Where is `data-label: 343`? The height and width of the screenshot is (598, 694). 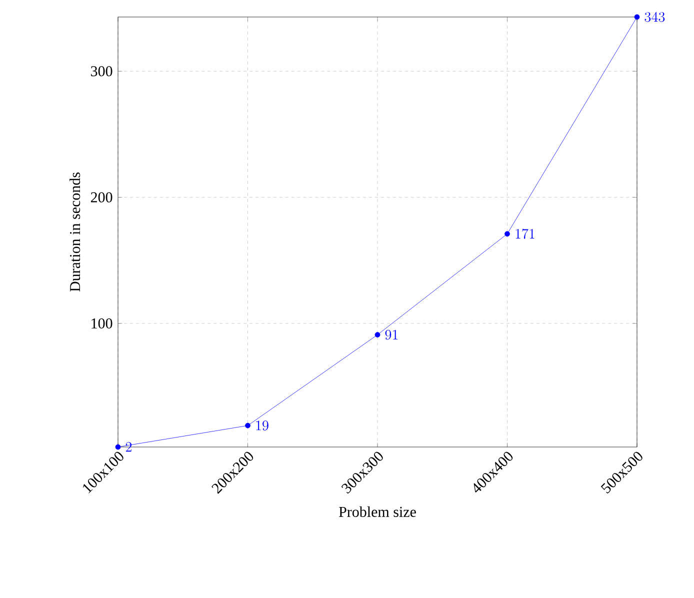 data-label: 343 is located at coordinates (654, 17).